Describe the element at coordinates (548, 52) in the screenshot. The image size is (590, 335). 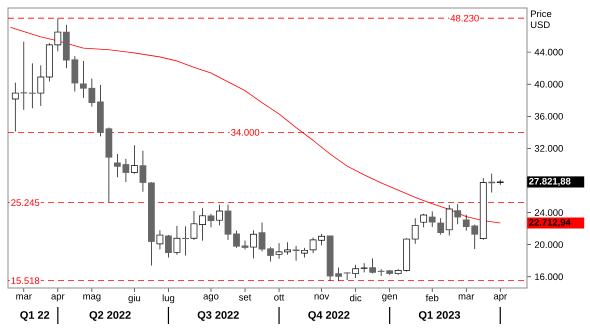
I see `y-tick-label: 44.000` at that location.